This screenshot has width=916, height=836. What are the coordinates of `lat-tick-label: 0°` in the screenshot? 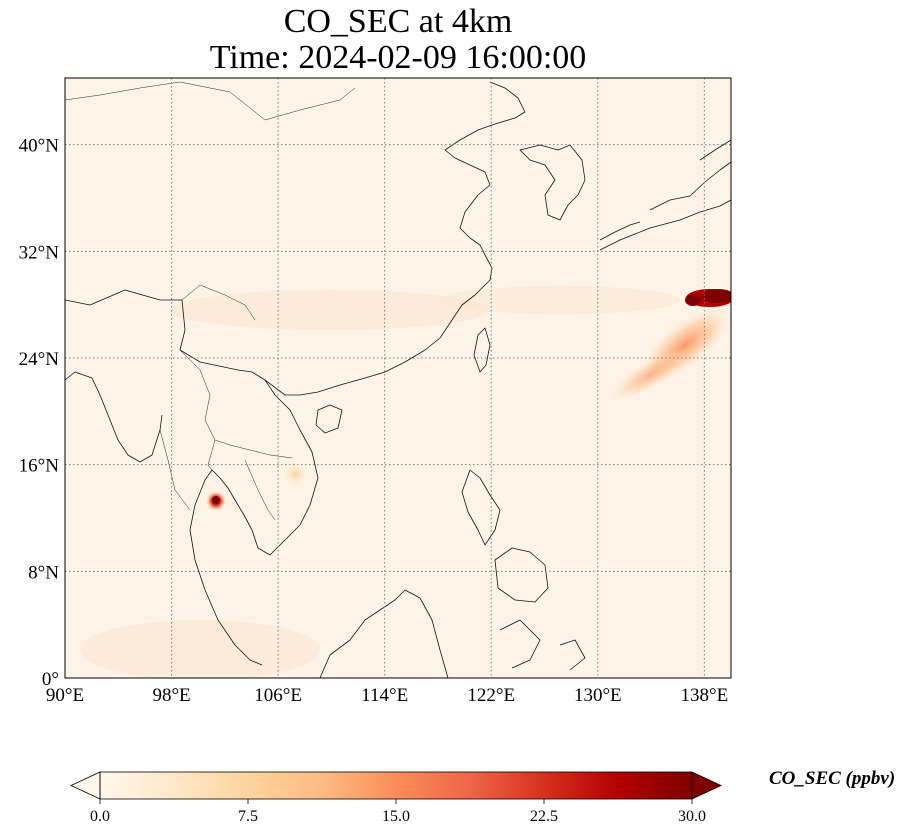 It's located at (50, 679).